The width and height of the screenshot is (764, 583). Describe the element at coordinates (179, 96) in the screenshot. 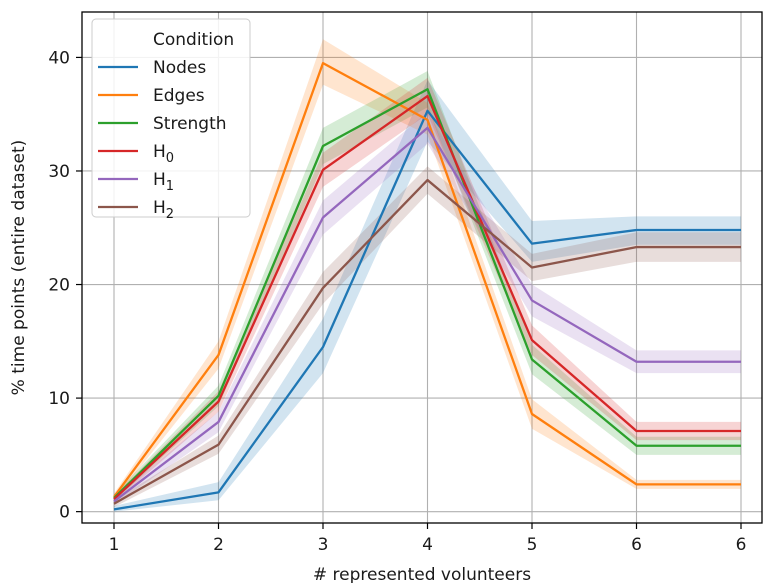

I see `legend-label: Edges` at that location.